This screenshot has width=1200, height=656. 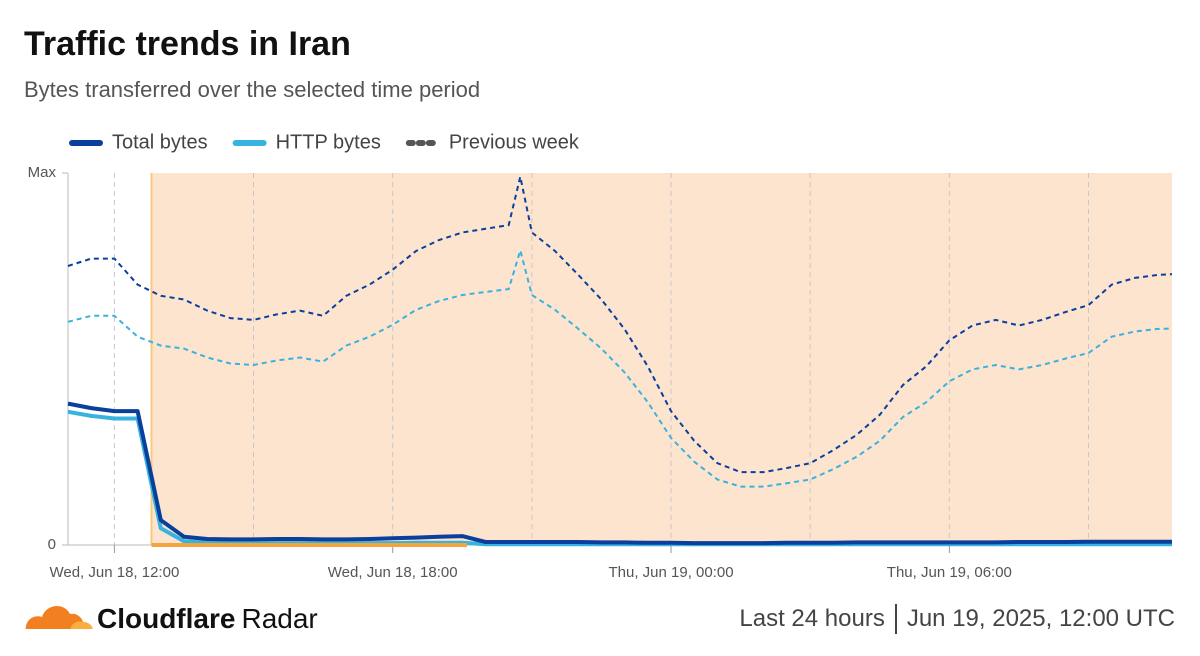 I want to click on x-tick-label: Wed, Jun 18, 12:00, so click(x=114, y=572).